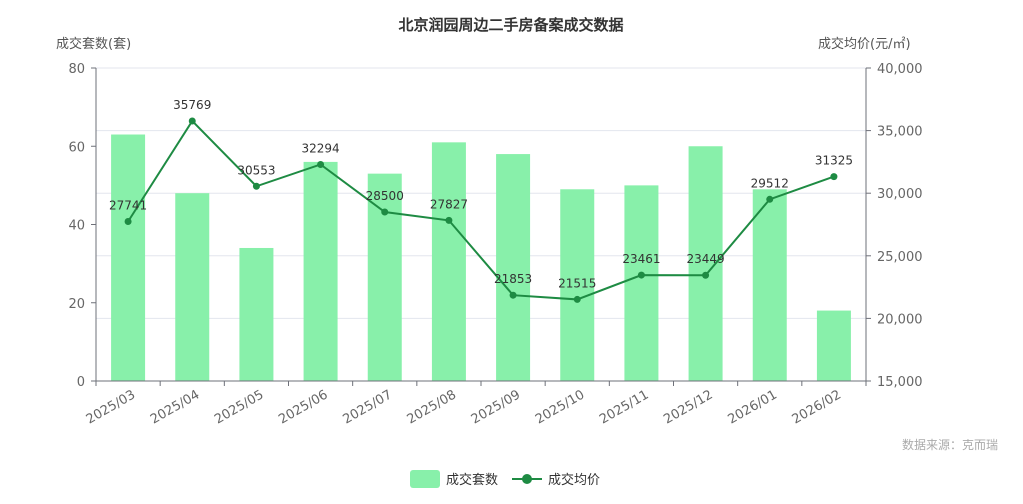  Describe the element at coordinates (900, 257) in the screenshot. I see `y-right-tick-label: 25,000` at that location.